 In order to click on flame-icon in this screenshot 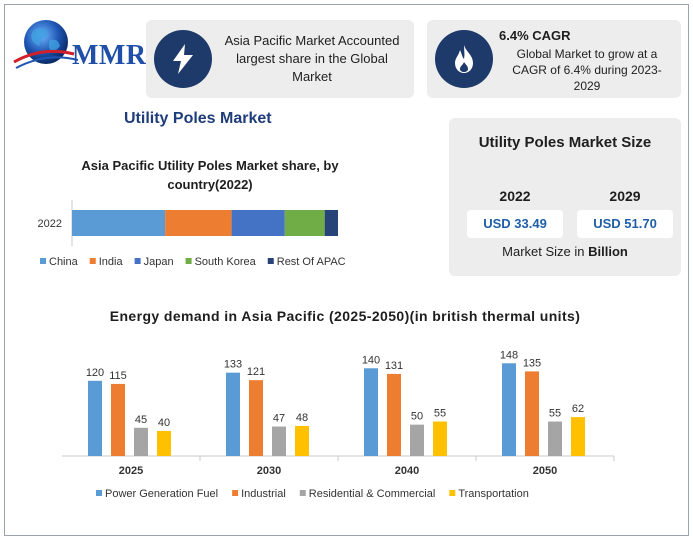, I will do `click(464, 59)`.